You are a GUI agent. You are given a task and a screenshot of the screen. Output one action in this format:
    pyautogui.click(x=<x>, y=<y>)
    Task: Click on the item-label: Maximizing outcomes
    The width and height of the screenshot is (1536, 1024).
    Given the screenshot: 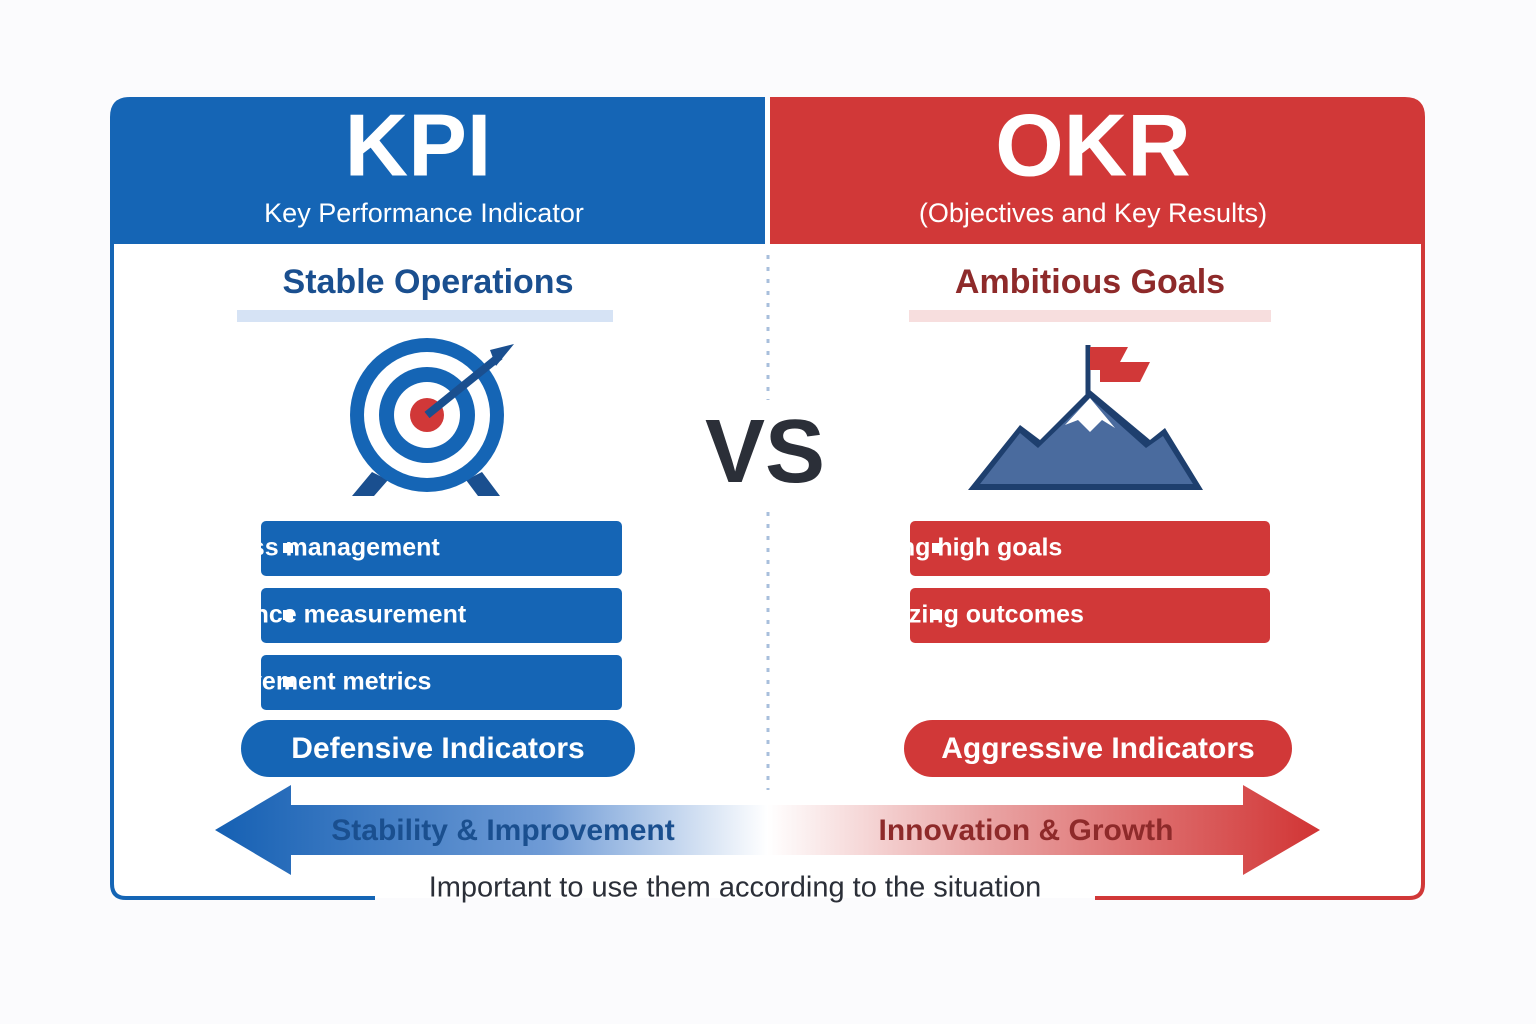 What is the action you would take?
    pyautogui.click(x=954, y=615)
    